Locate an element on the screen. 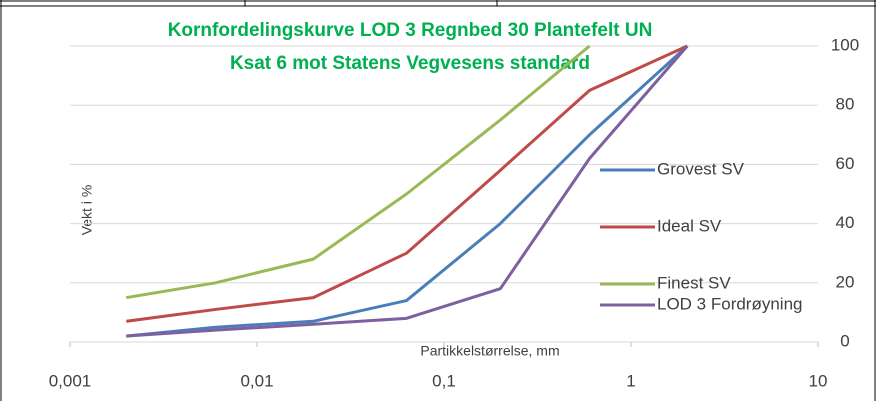 The height and width of the screenshot is (401, 876). y-tick-label: 20 is located at coordinates (845, 281).